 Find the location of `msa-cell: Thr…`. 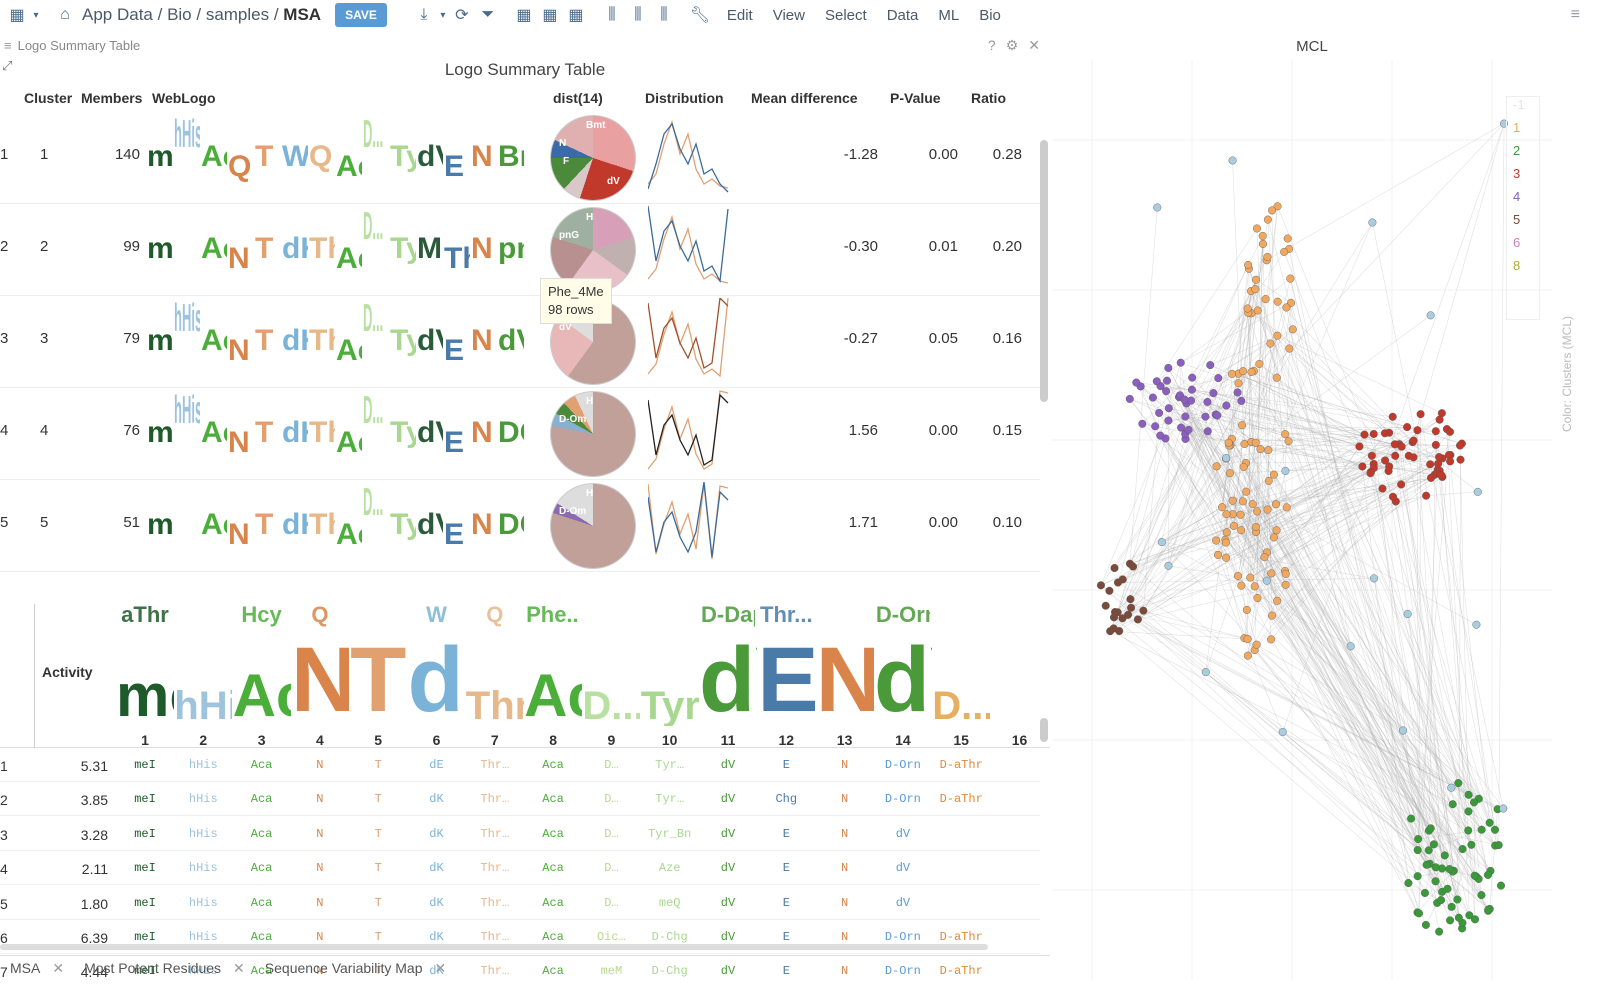

msa-cell: Thr… is located at coordinates (495, 937).